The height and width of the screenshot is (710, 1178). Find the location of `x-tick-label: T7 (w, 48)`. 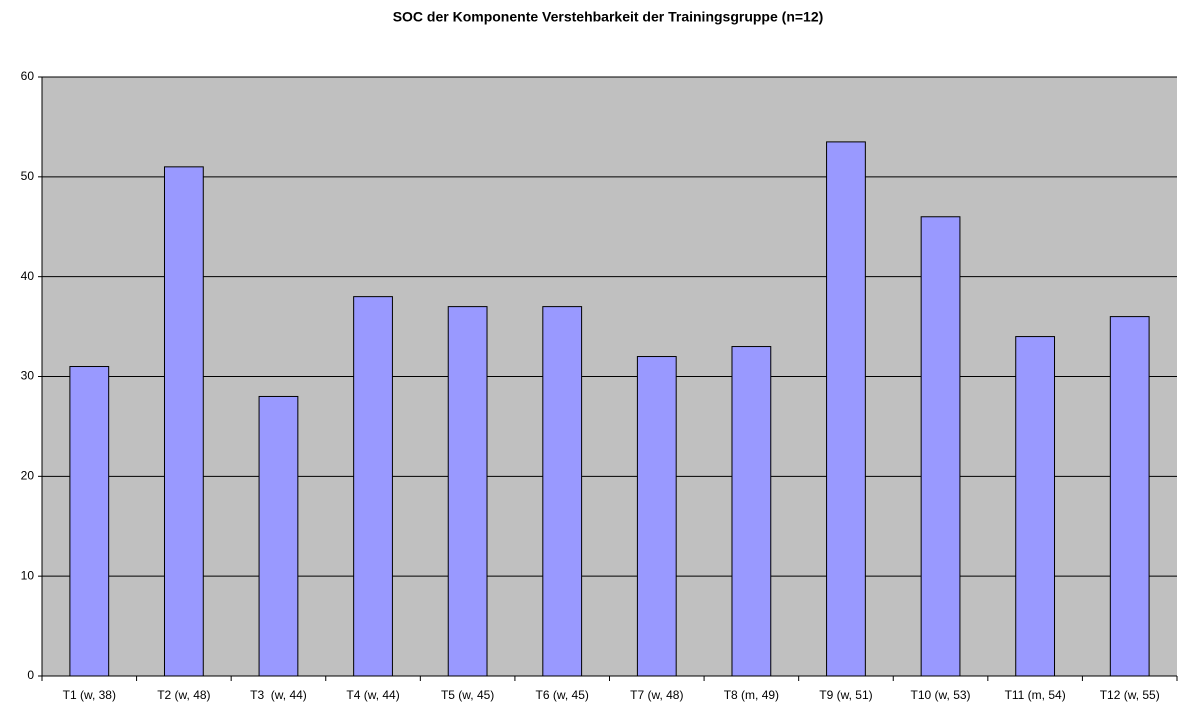

x-tick-label: T7 (w, 48) is located at coordinates (656, 695).